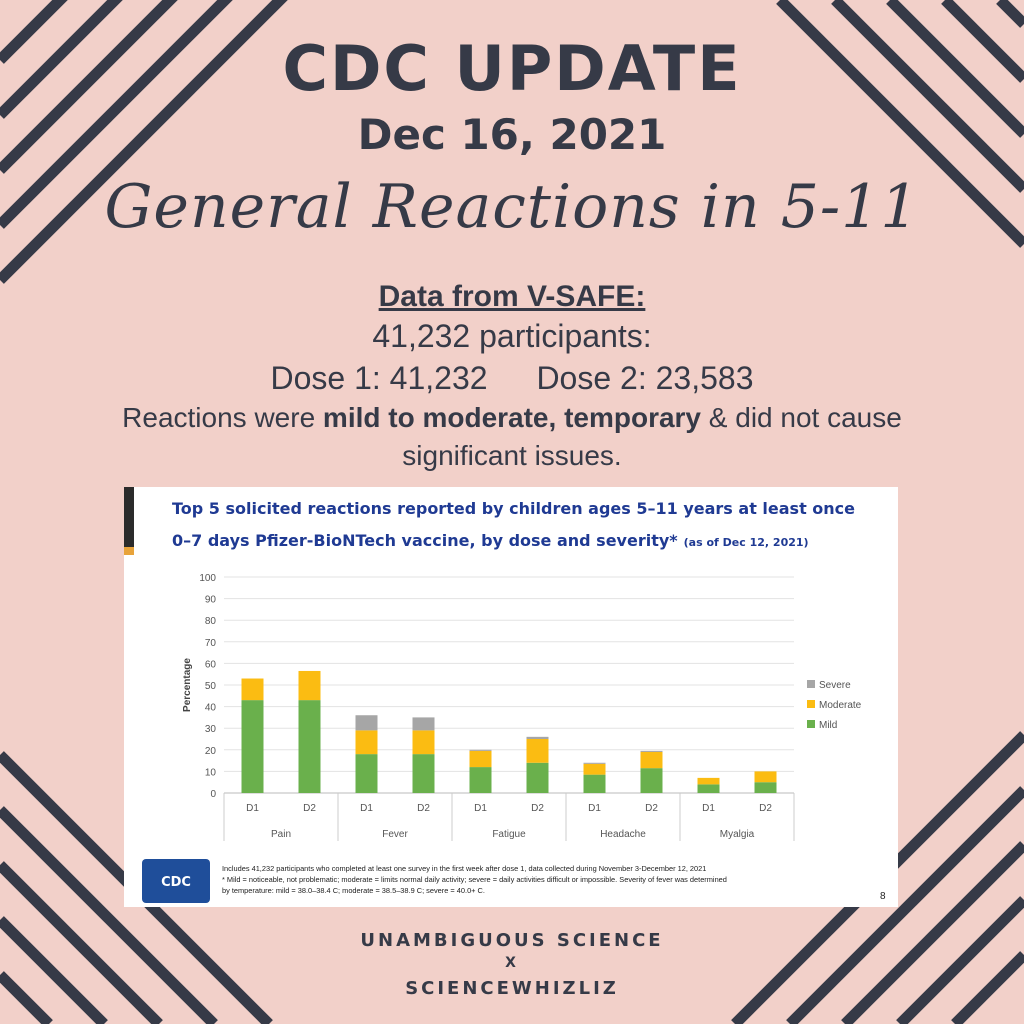  I want to click on y-tick-label: 70, so click(211, 643).